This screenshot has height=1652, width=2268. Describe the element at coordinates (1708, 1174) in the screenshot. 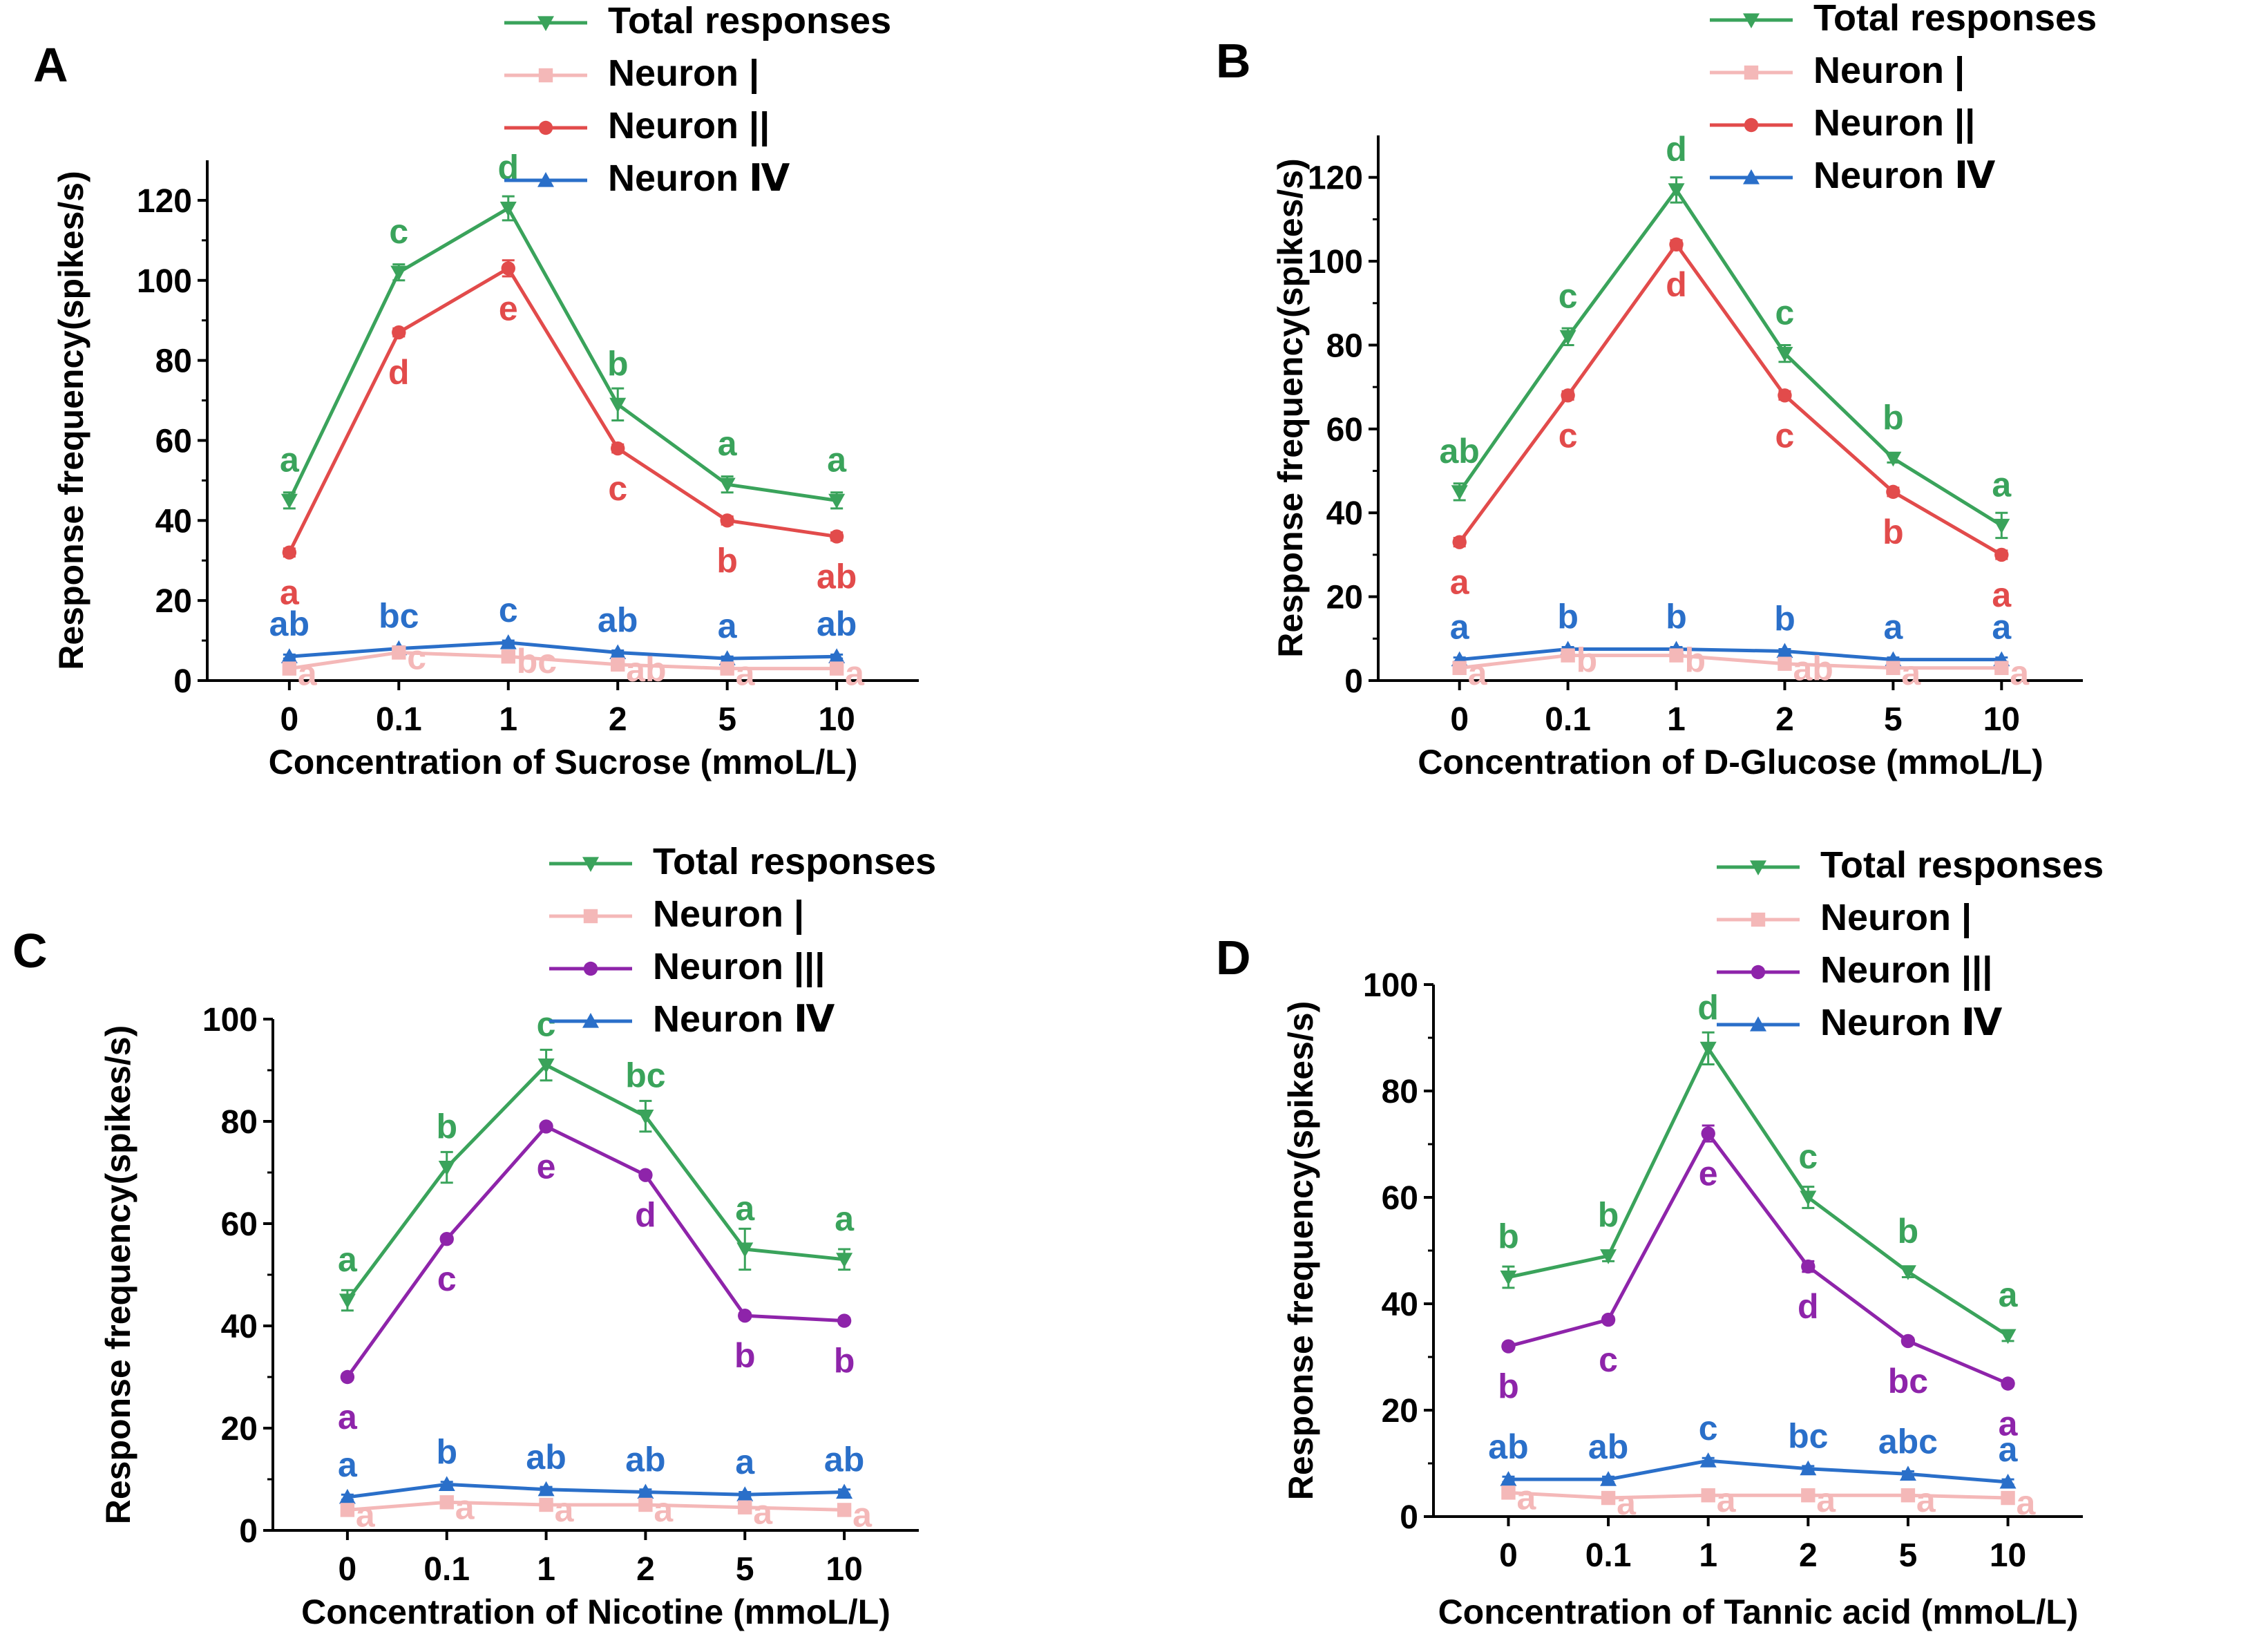

I see `significance-letter: e` at that location.